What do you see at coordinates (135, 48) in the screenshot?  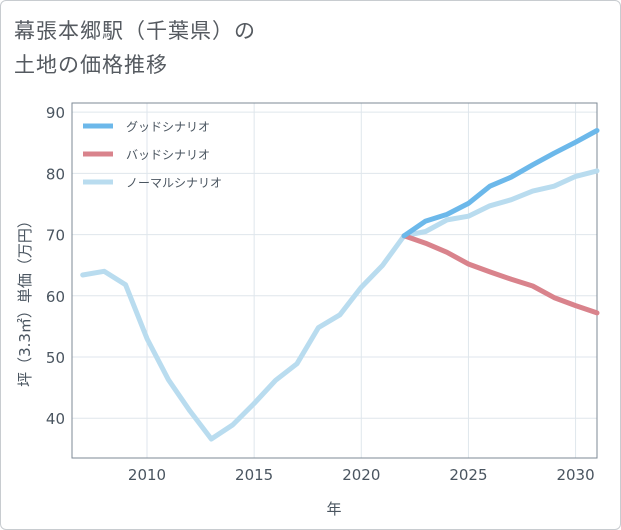 I see `chart-title: 幕張本郷駅（千葉県）の 土地の価格推移` at bounding box center [135, 48].